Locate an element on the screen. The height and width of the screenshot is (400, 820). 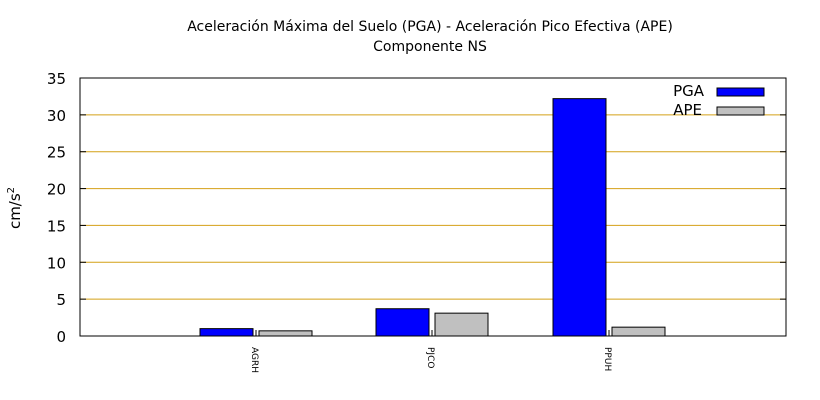
x-axis-ticks: AGRH PJCO PPUH is located at coordinates (430, 351).